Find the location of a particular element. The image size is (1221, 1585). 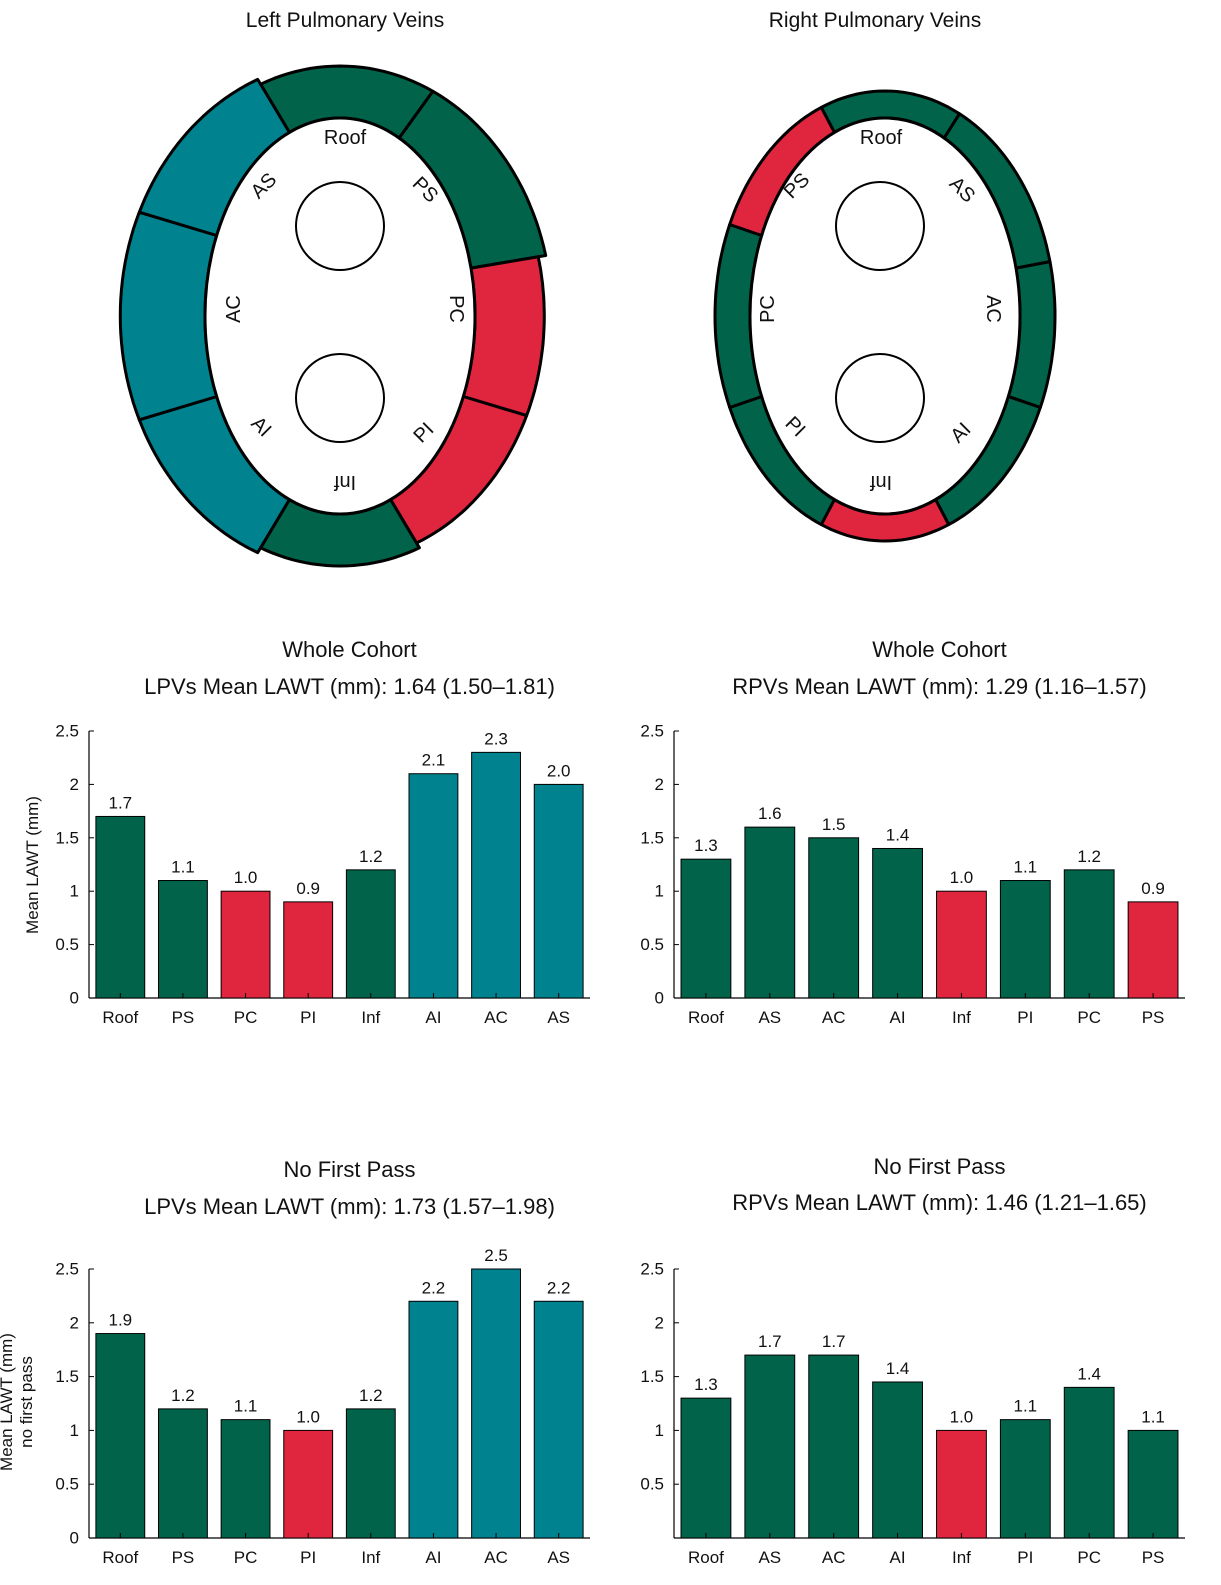

pulmonary-vein-ostium-superior is located at coordinates (880, 226).